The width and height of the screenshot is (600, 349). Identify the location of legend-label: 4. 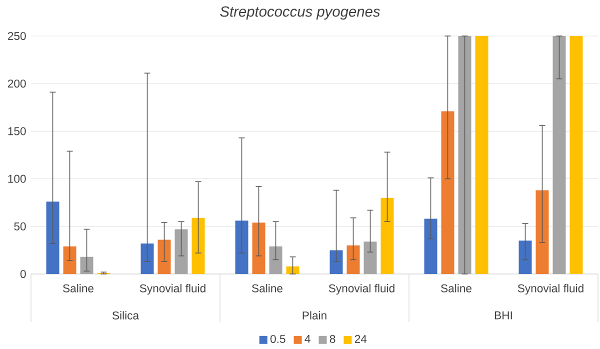
(307, 339).